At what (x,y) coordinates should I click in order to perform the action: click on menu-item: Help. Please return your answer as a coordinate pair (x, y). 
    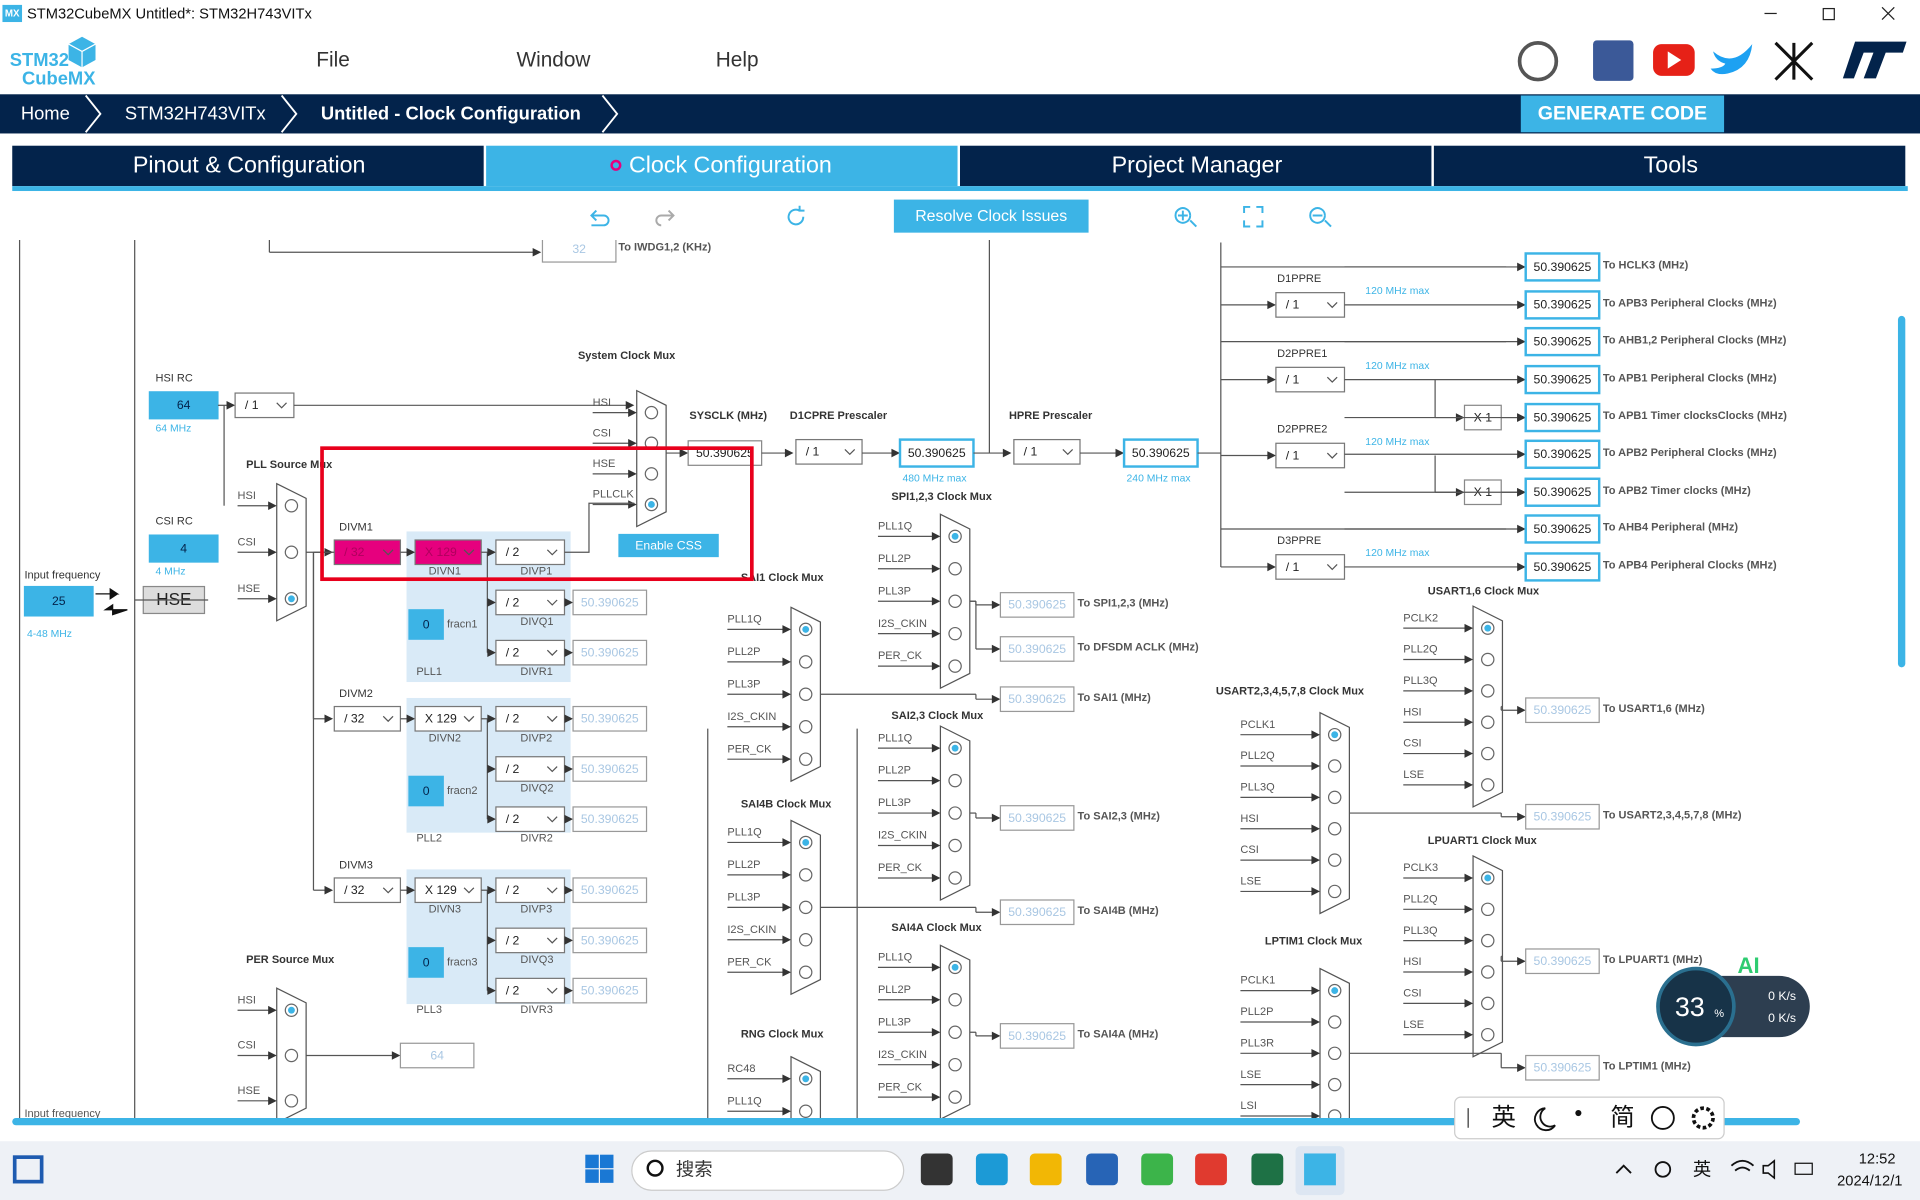
    Looking at the image, I should click on (737, 60).